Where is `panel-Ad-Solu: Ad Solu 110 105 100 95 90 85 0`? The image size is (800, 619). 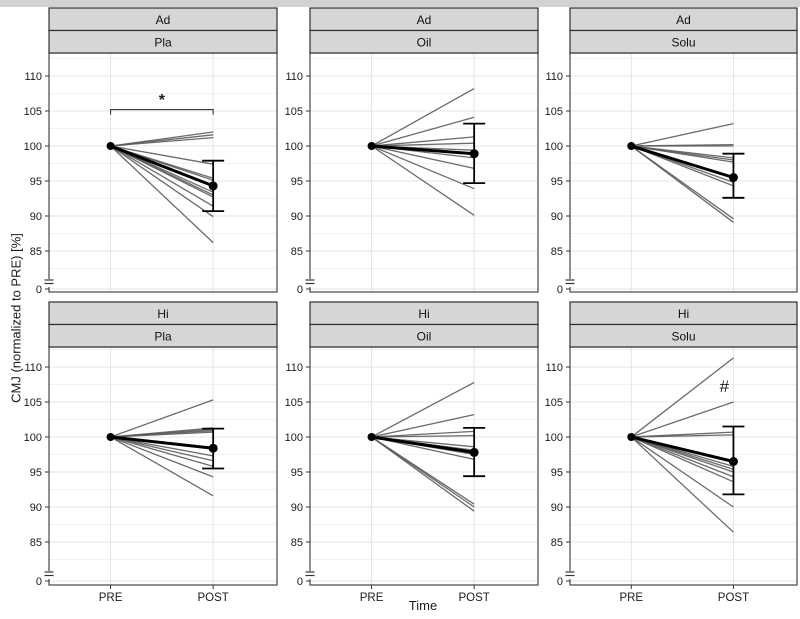 panel-Ad-Solu: Ad Solu 110 105 100 95 90 85 0 is located at coordinates (671, 151).